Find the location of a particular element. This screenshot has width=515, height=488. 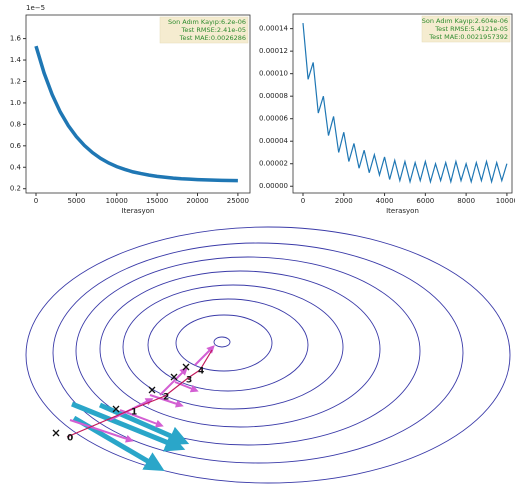

y-tick-label: 1.0 is located at coordinates (15, 103).